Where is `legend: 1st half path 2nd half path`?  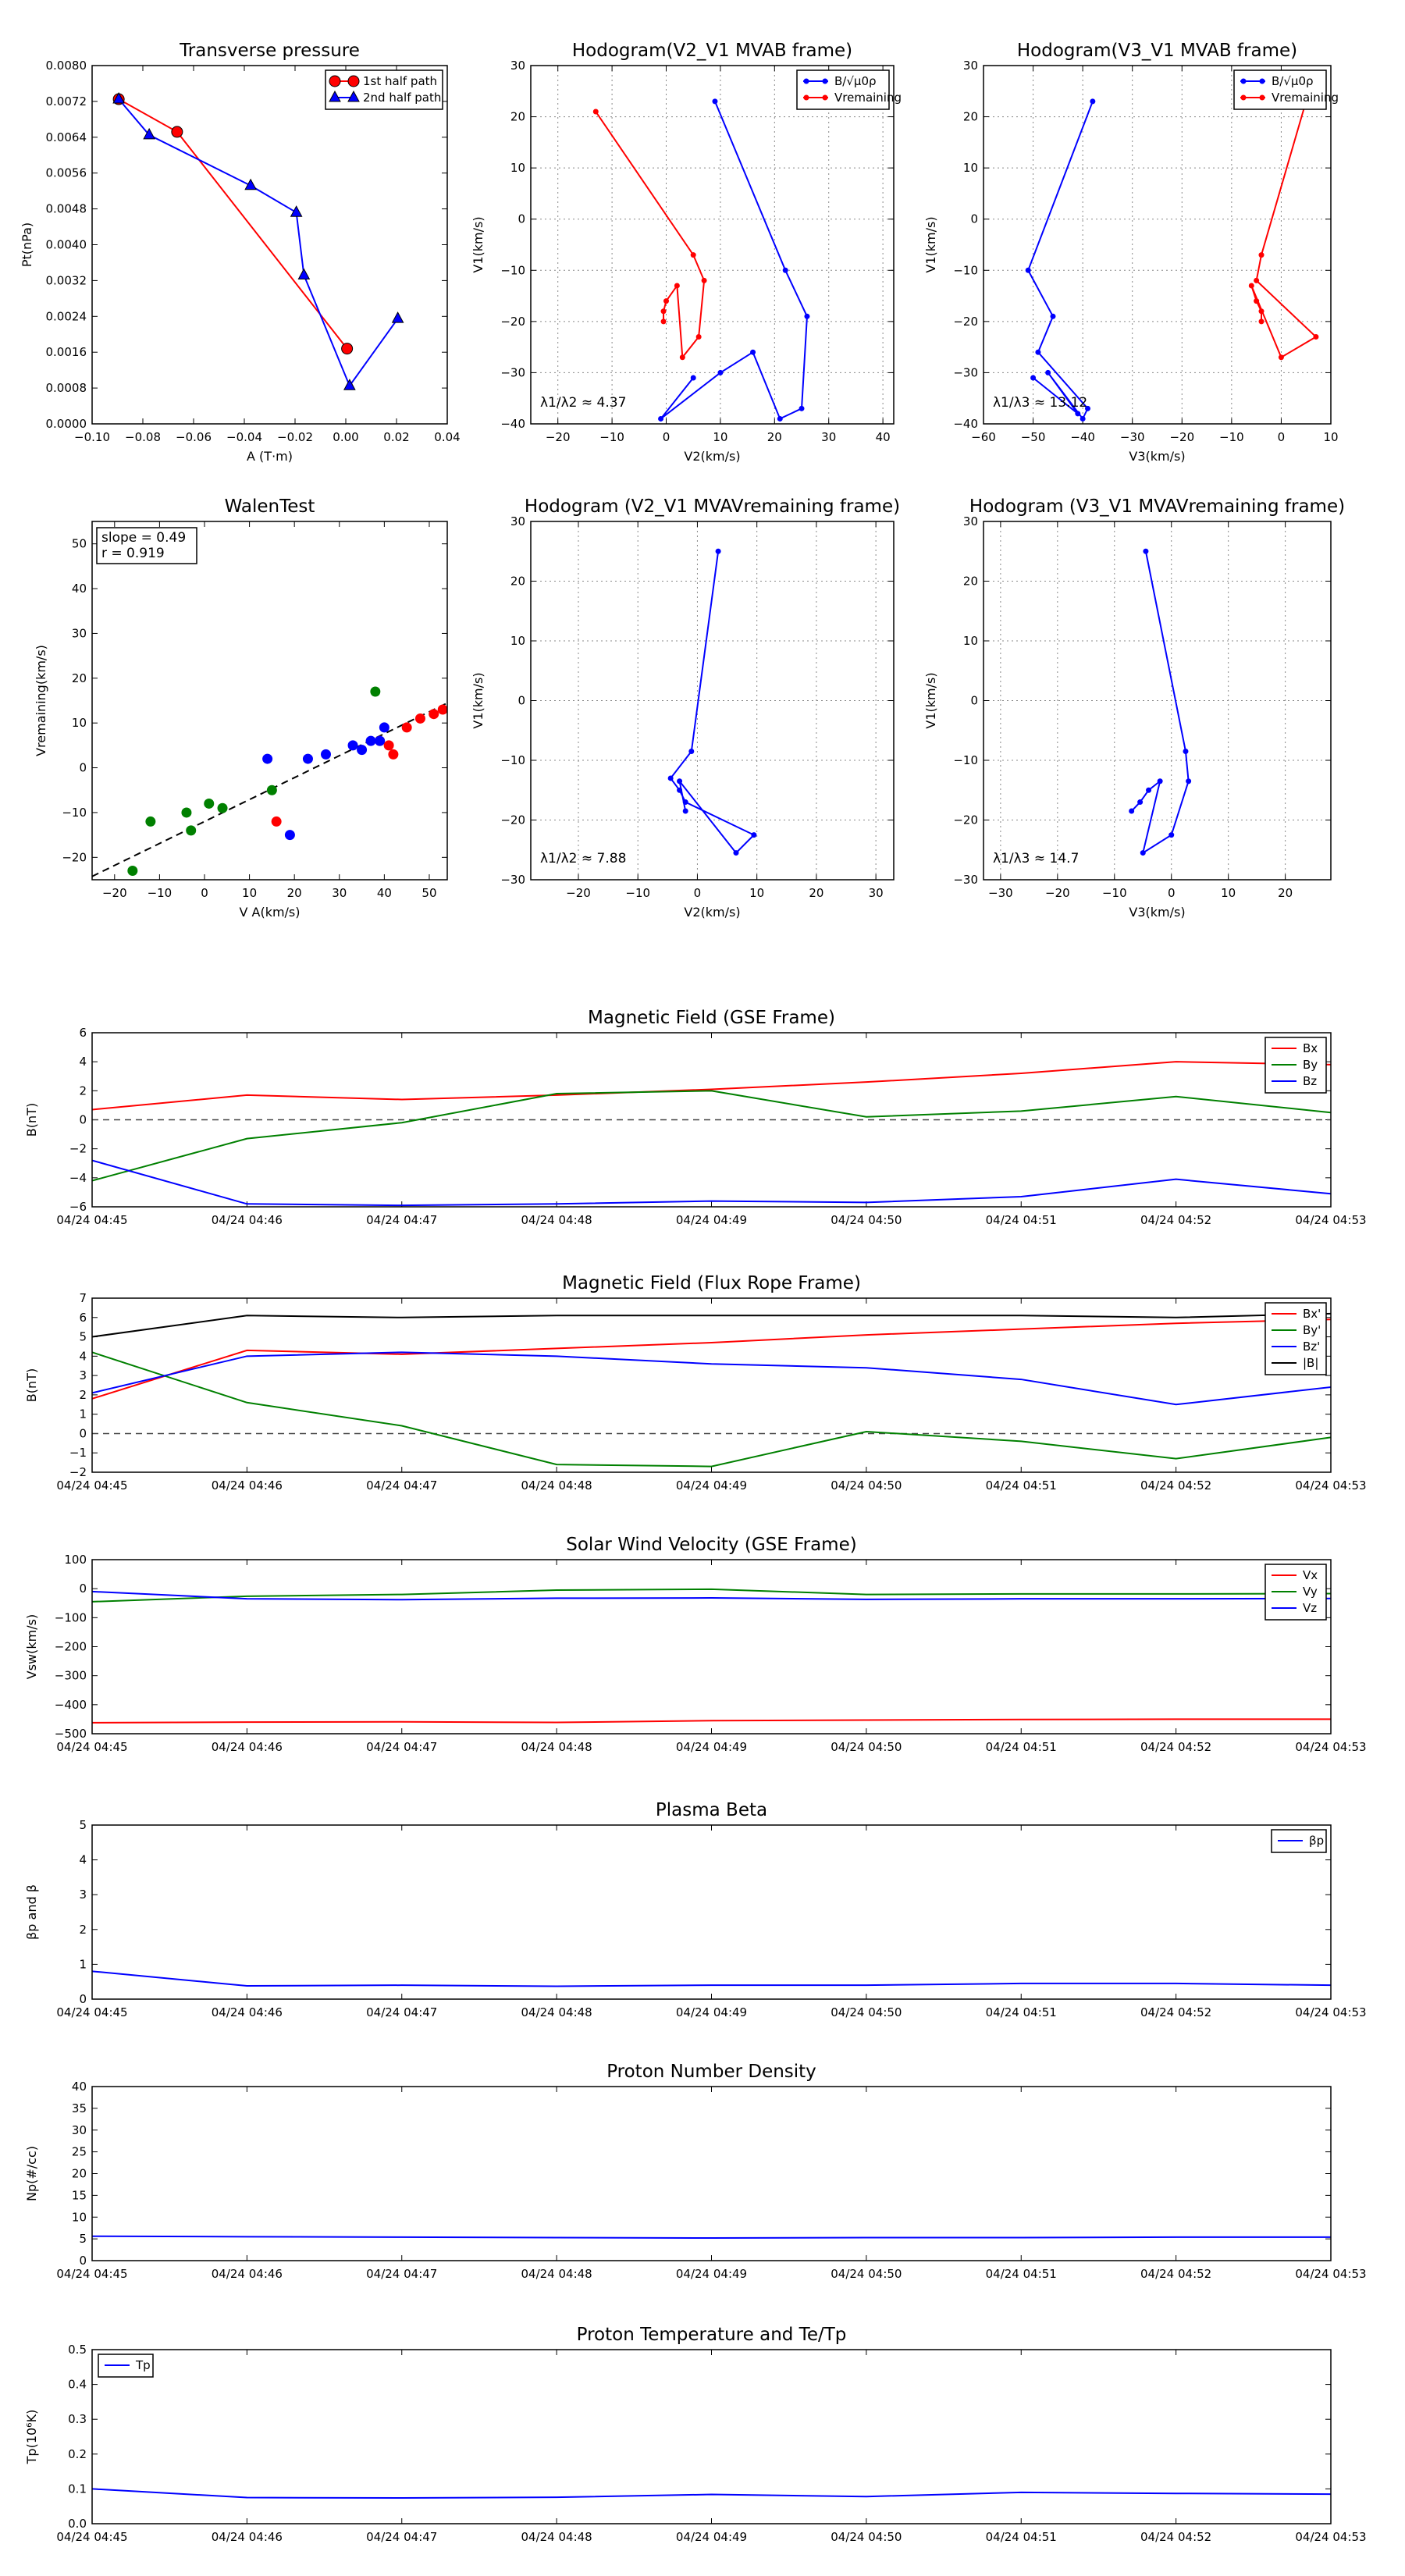
legend: 1st half path 2nd half path is located at coordinates (384, 89).